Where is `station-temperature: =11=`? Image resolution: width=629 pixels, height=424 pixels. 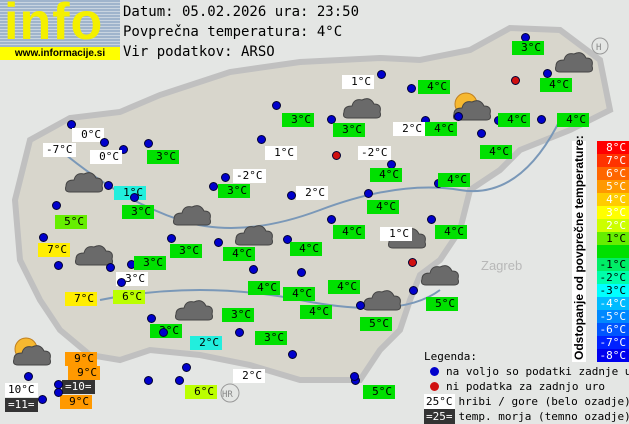
station-temperature: =11= is located at coordinates (21, 405).